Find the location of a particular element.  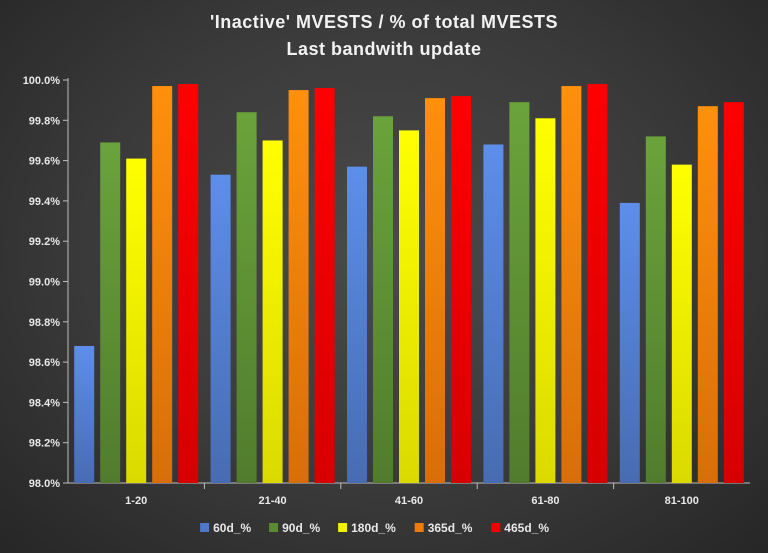

bar-1-20-465d_% is located at coordinates (188, 283).